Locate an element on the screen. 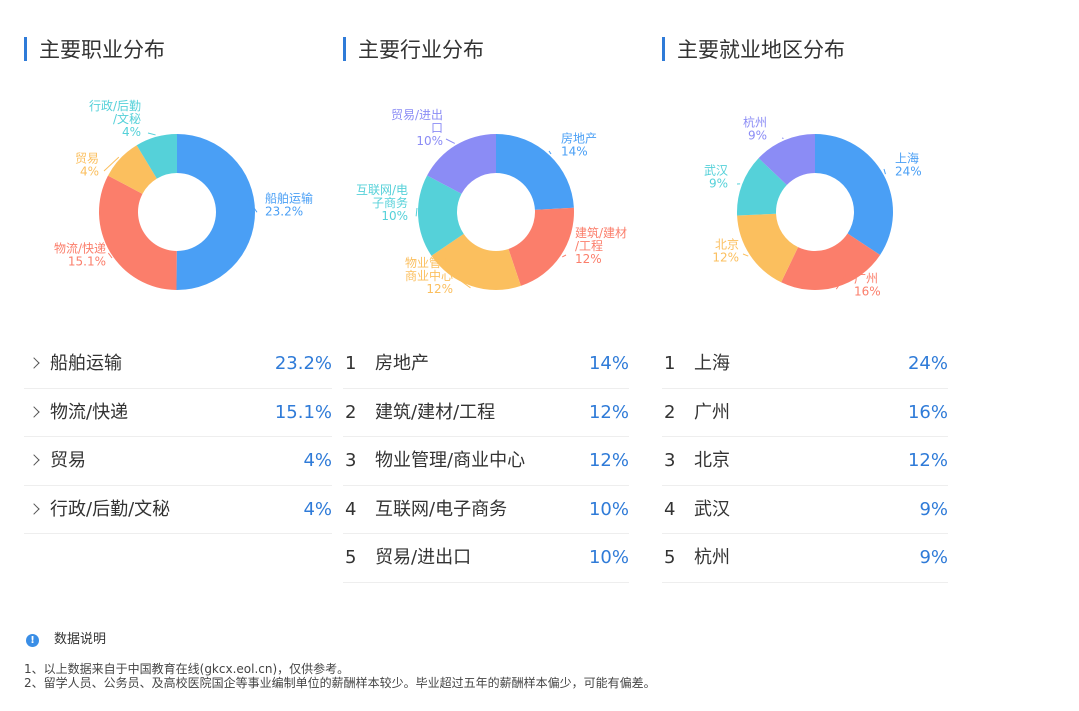 This screenshot has width=1079, height=711. slice-label: 贸易/进出 is located at coordinates (417, 115).